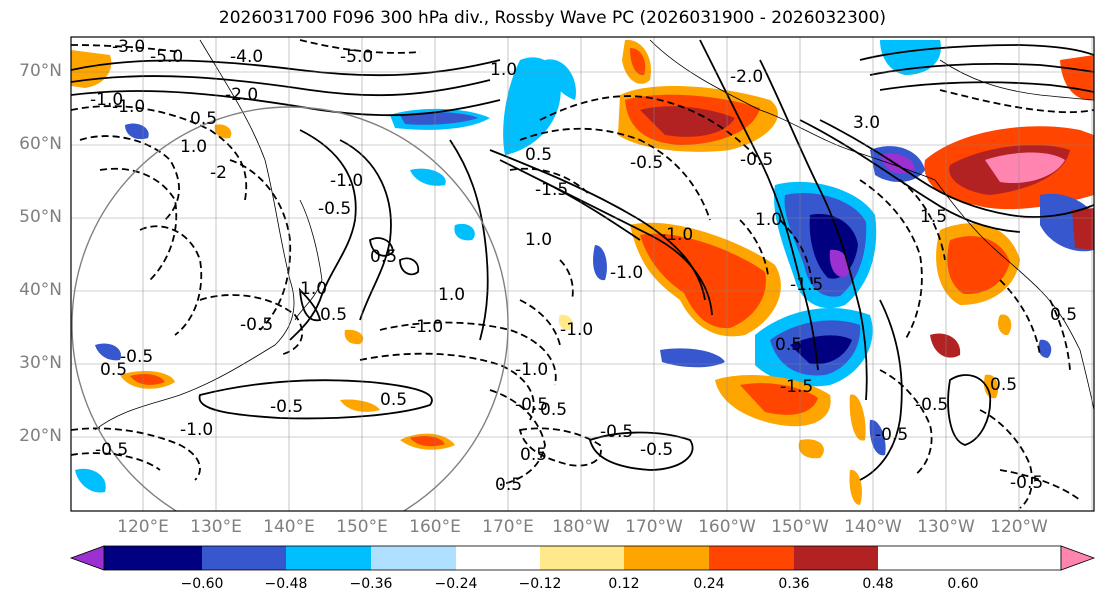  Describe the element at coordinates (218, 173) in the screenshot. I see `contour-value-label: -2` at that location.